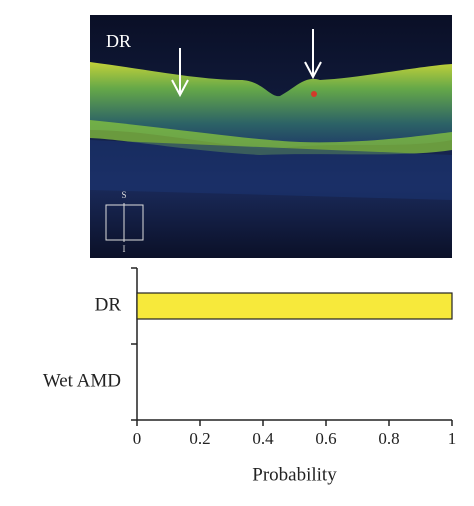  I want to click on x-tick-label: 0.2, so click(199, 438).